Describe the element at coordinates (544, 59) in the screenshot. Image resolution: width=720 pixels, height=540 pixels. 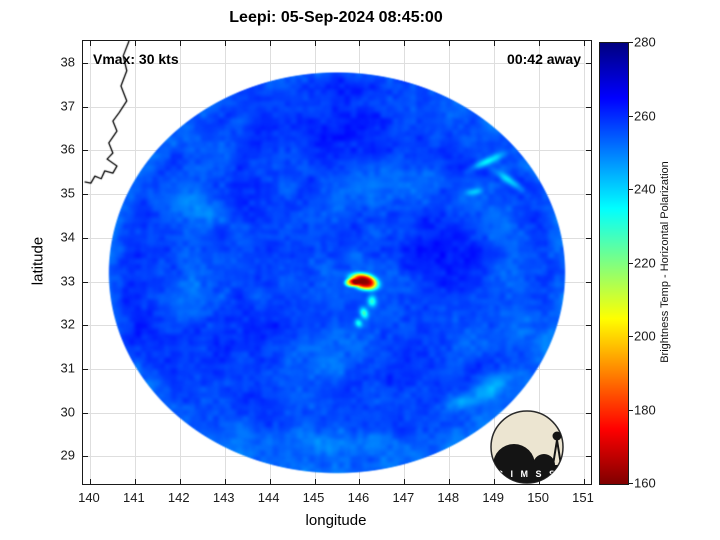
I see `time-away-annotation: 00:42 away` at that location.